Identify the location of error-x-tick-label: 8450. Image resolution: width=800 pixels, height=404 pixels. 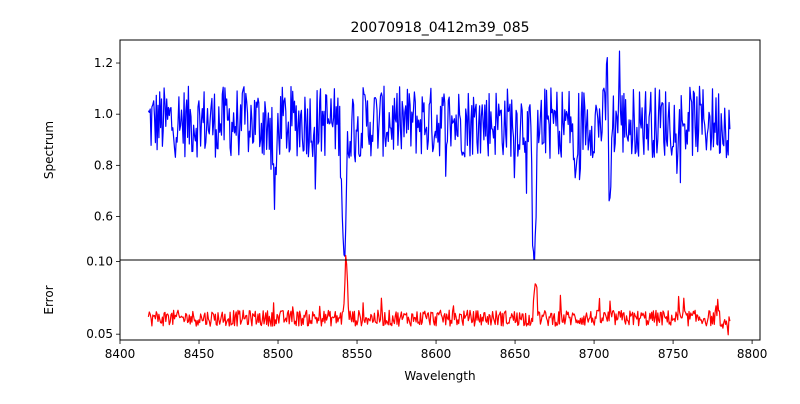
(199, 354).